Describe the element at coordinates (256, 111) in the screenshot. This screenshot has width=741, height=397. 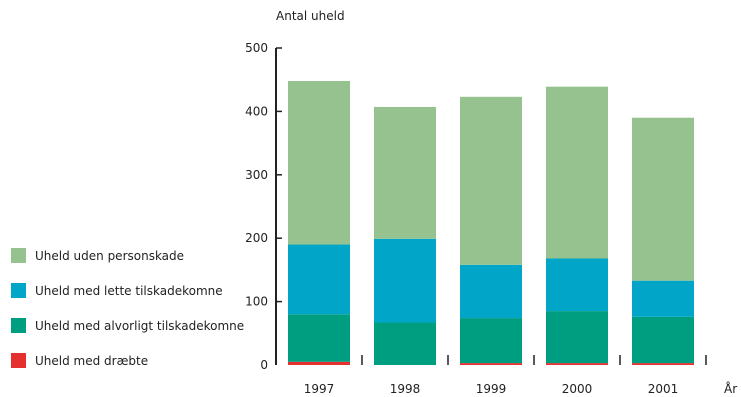
I see `y-tick-label: 400` at that location.